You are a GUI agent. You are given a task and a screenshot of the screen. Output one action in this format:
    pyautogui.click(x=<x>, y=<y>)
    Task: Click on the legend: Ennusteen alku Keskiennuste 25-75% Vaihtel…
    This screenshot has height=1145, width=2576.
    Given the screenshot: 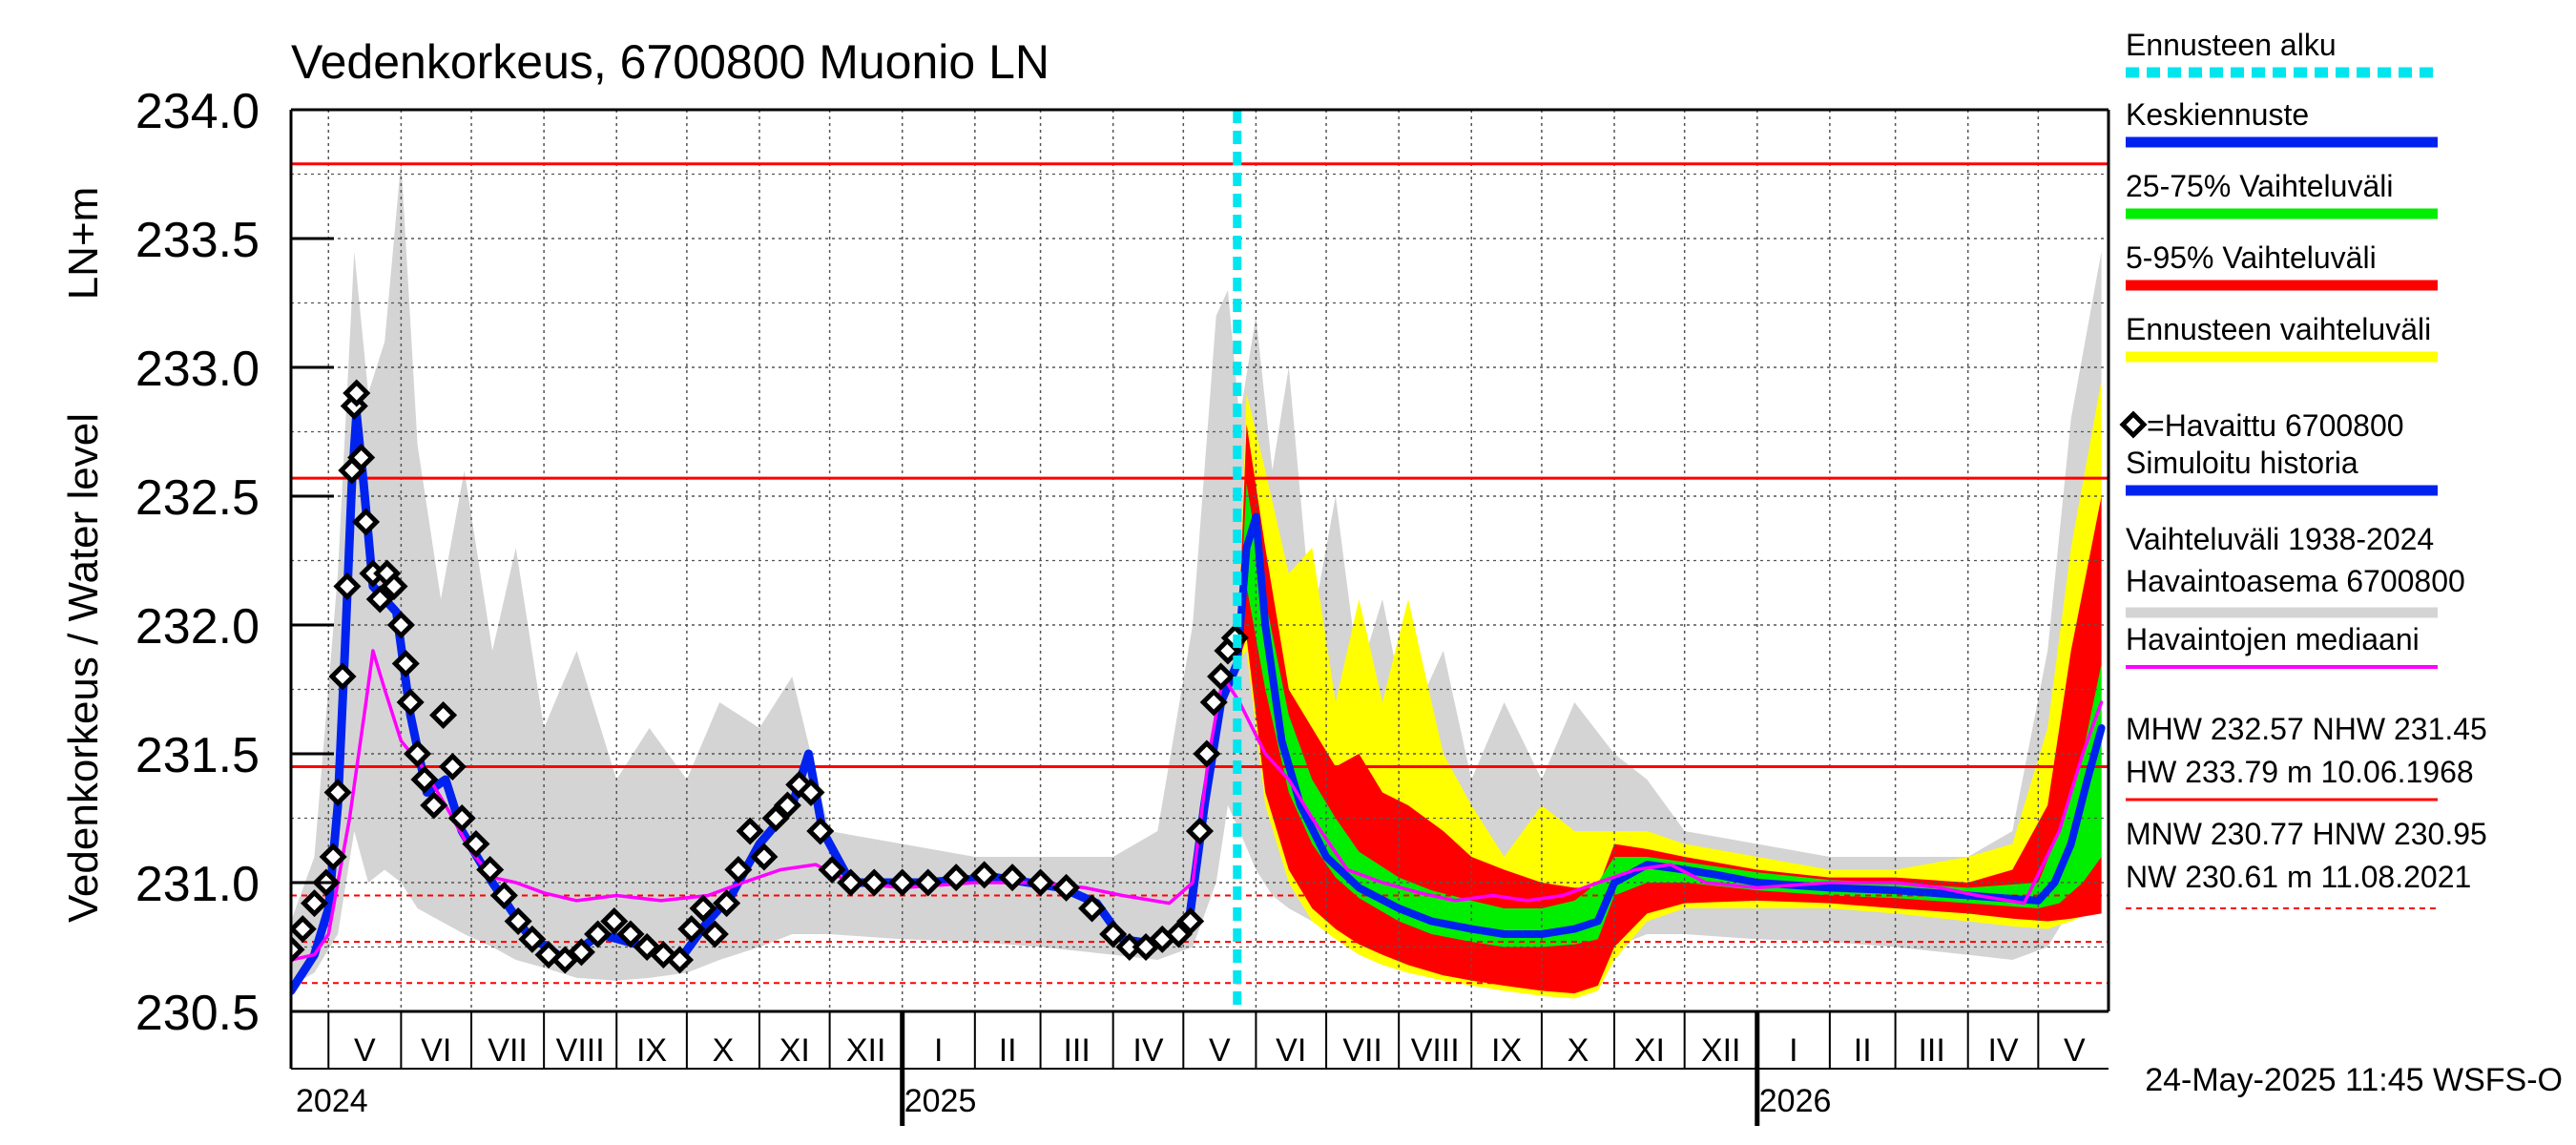 What is the action you would take?
    pyautogui.click(x=2303, y=469)
    